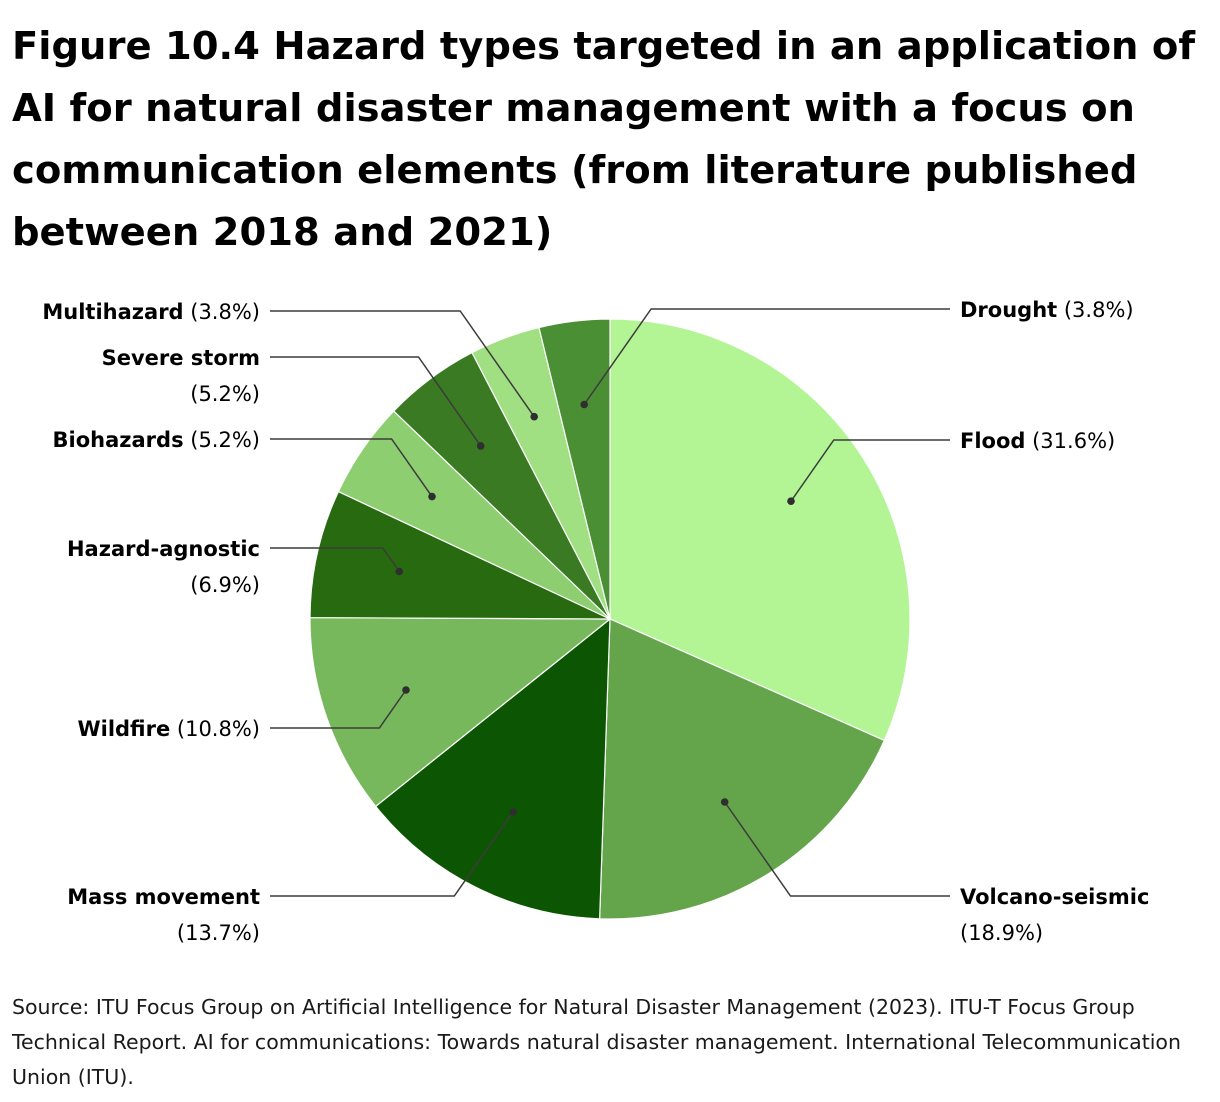 The width and height of the screenshot is (1220, 1102). I want to click on slice-label-drought: Drought (3.8%), so click(1047, 310).